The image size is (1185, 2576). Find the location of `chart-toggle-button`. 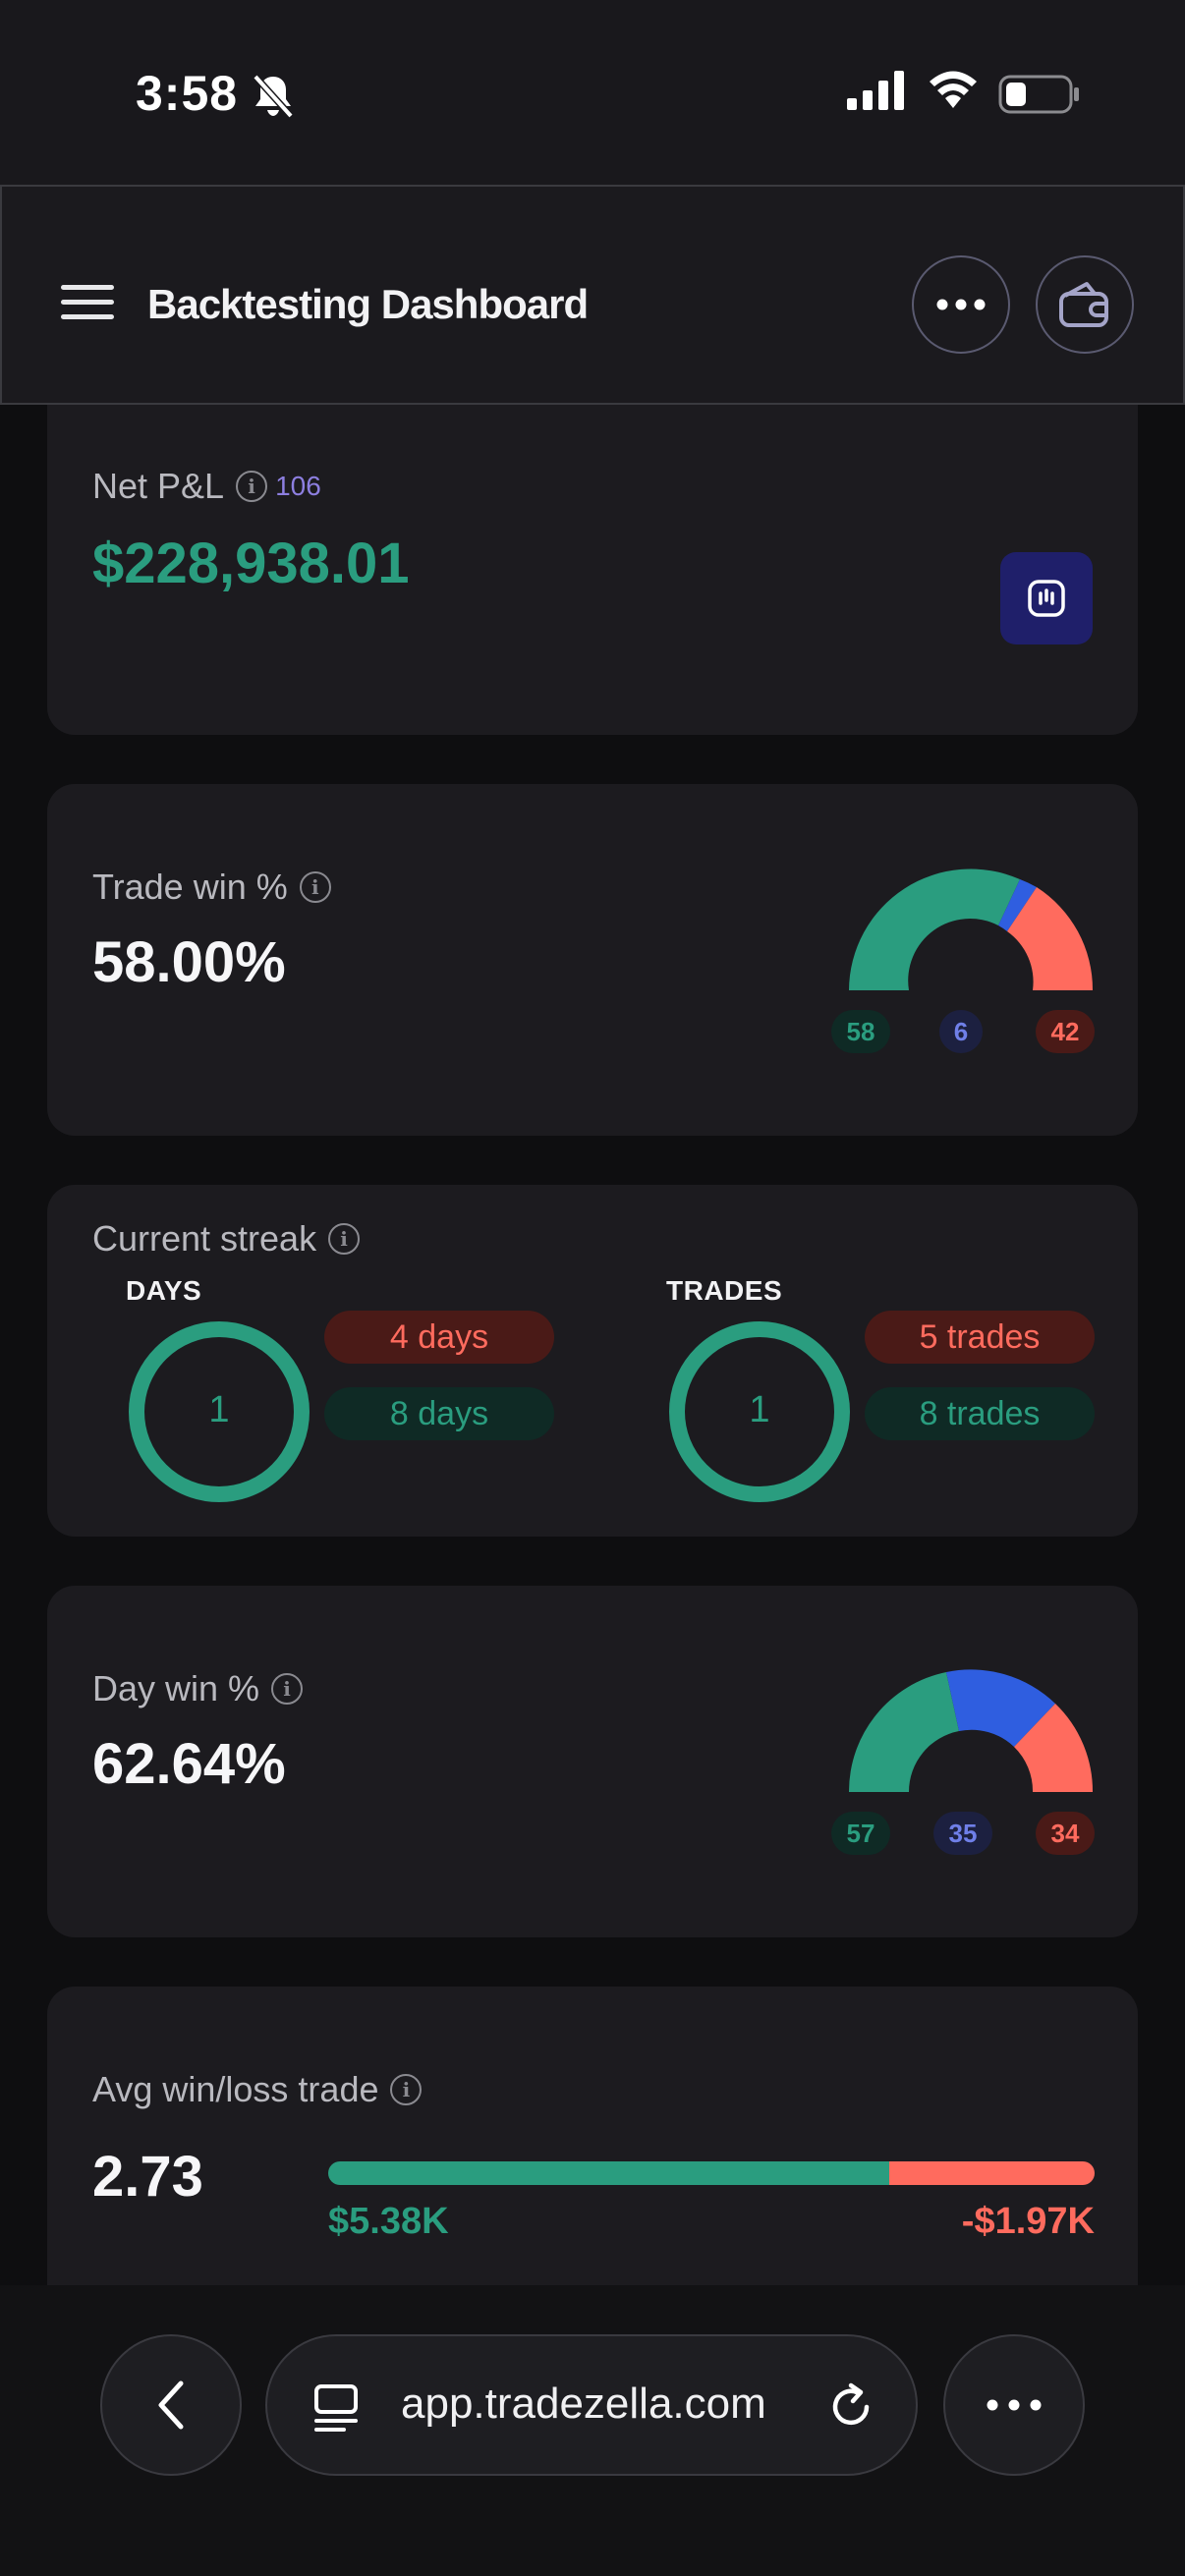

chart-toggle-button is located at coordinates (1046, 598).